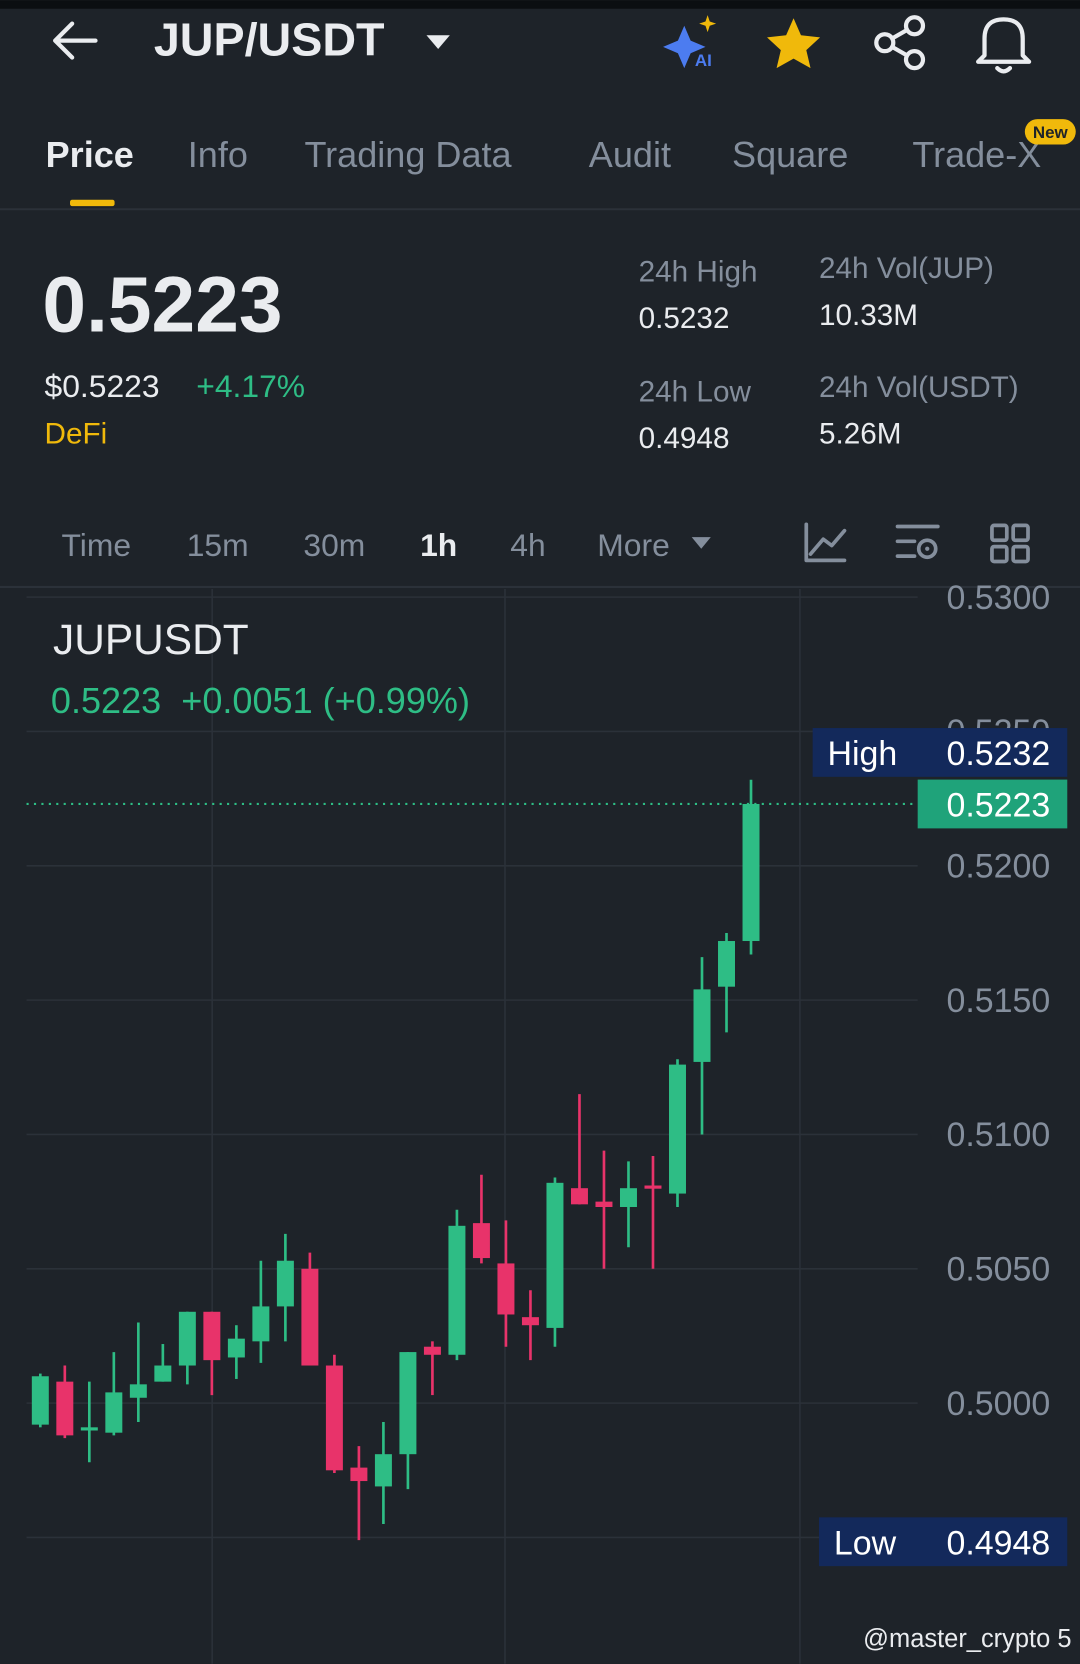  I want to click on y-tick-label: 0.5100, so click(998, 1135).